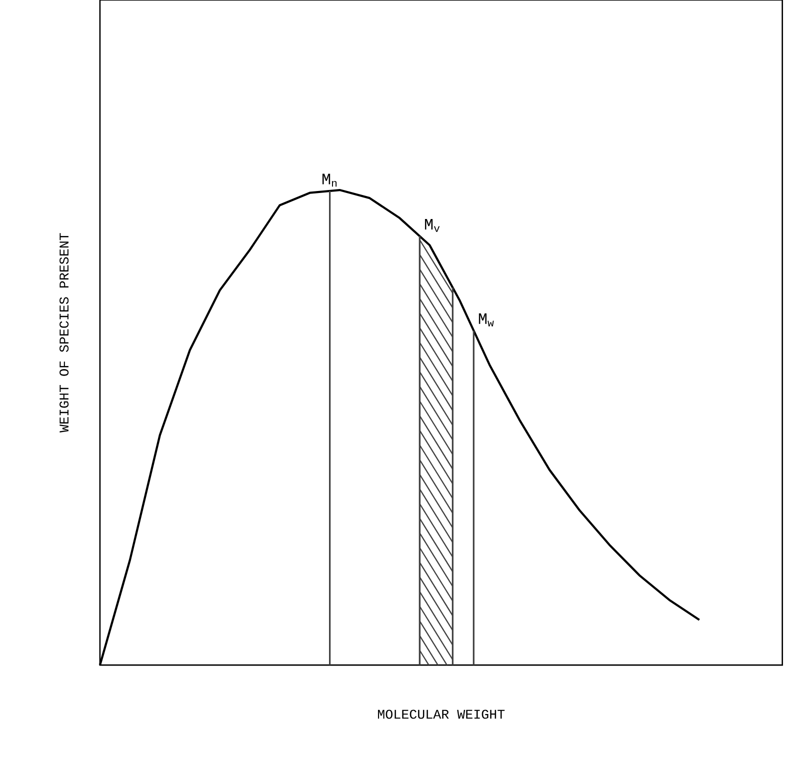 This screenshot has height=781, width=785. What do you see at coordinates (486, 319) in the screenshot?
I see `annotation: M$_{w}$` at bounding box center [486, 319].